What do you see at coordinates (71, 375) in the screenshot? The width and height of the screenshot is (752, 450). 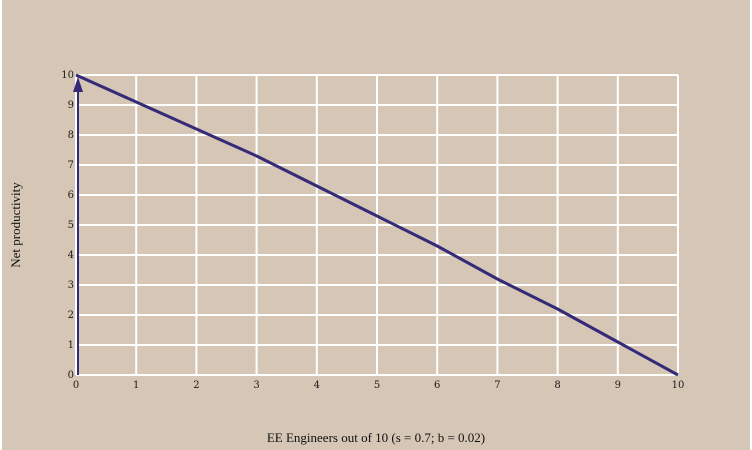 I see `y-tick-label: 0` at bounding box center [71, 375].